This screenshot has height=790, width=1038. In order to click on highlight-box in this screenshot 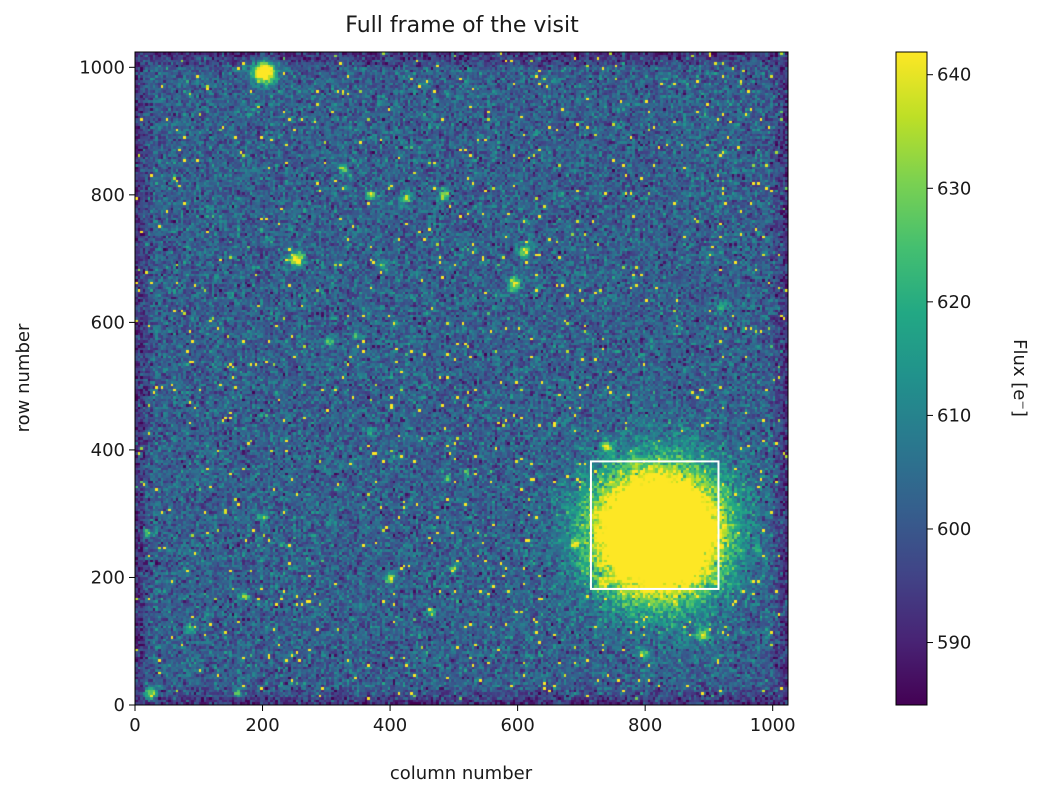, I will do `click(654, 525)`.